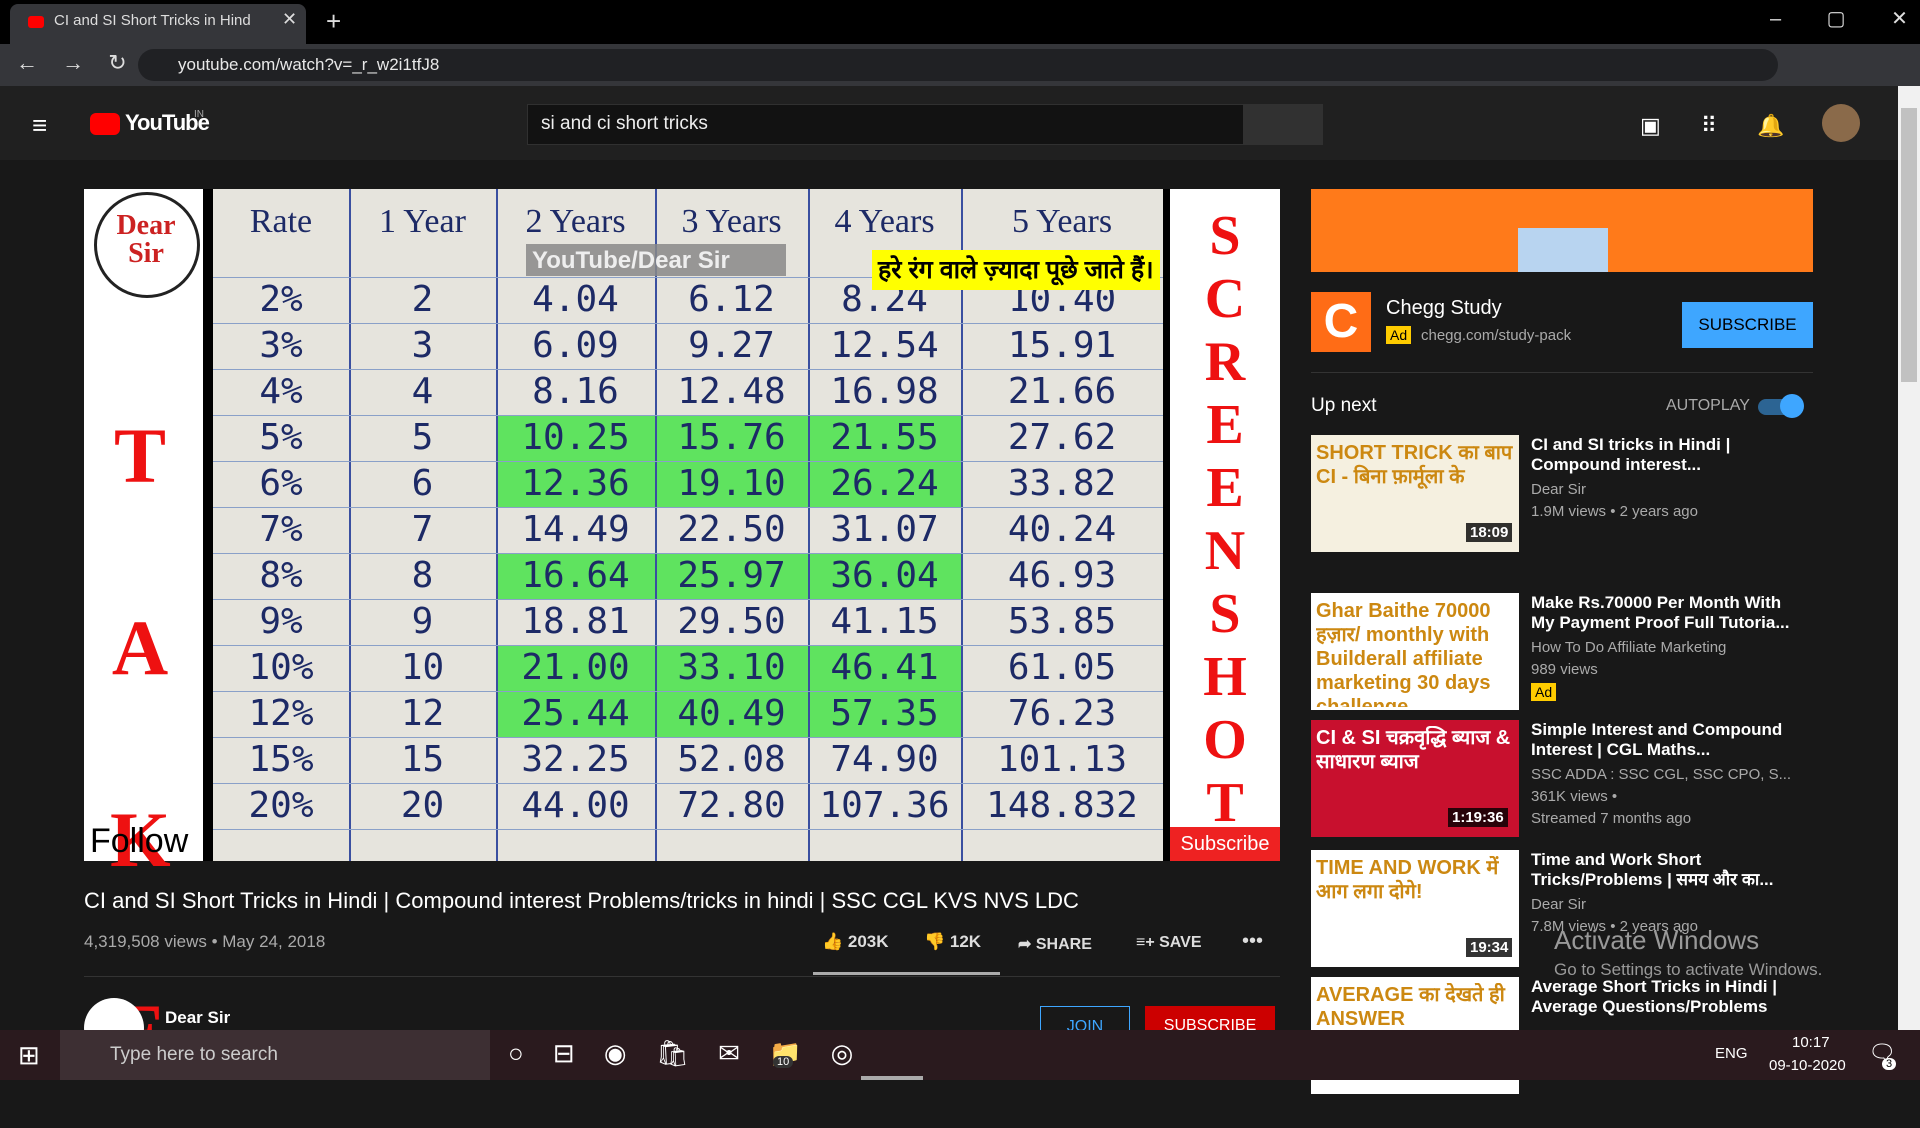  What do you see at coordinates (36, 22) in the screenshot?
I see `favicon` at bounding box center [36, 22].